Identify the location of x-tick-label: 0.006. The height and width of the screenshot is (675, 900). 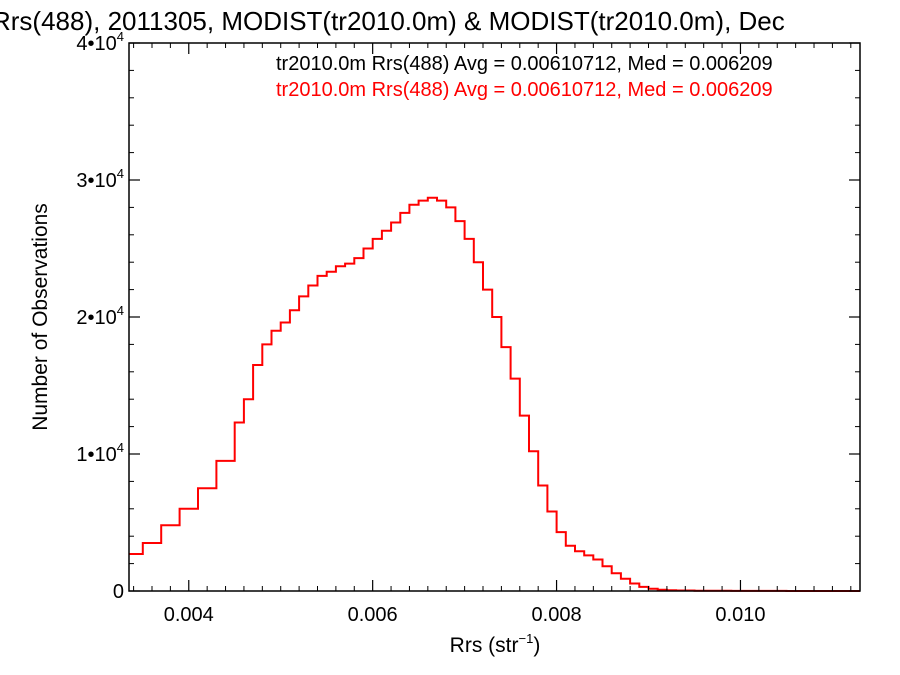
(373, 615).